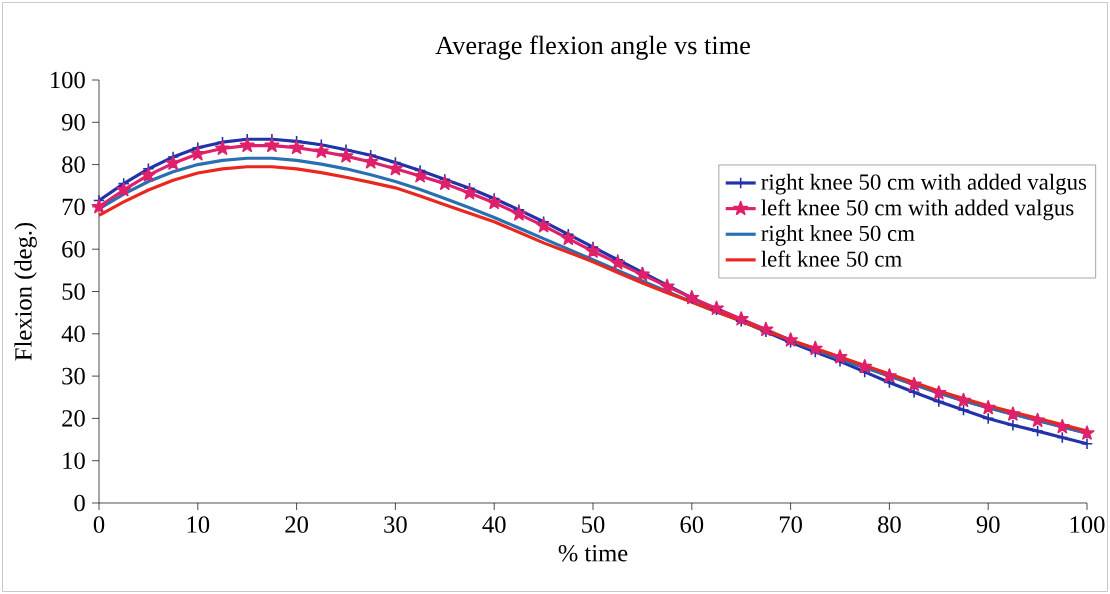 Image resolution: width=1110 pixels, height=594 pixels. Describe the element at coordinates (73, 164) in the screenshot. I see `y-tick-label: 80` at that location.